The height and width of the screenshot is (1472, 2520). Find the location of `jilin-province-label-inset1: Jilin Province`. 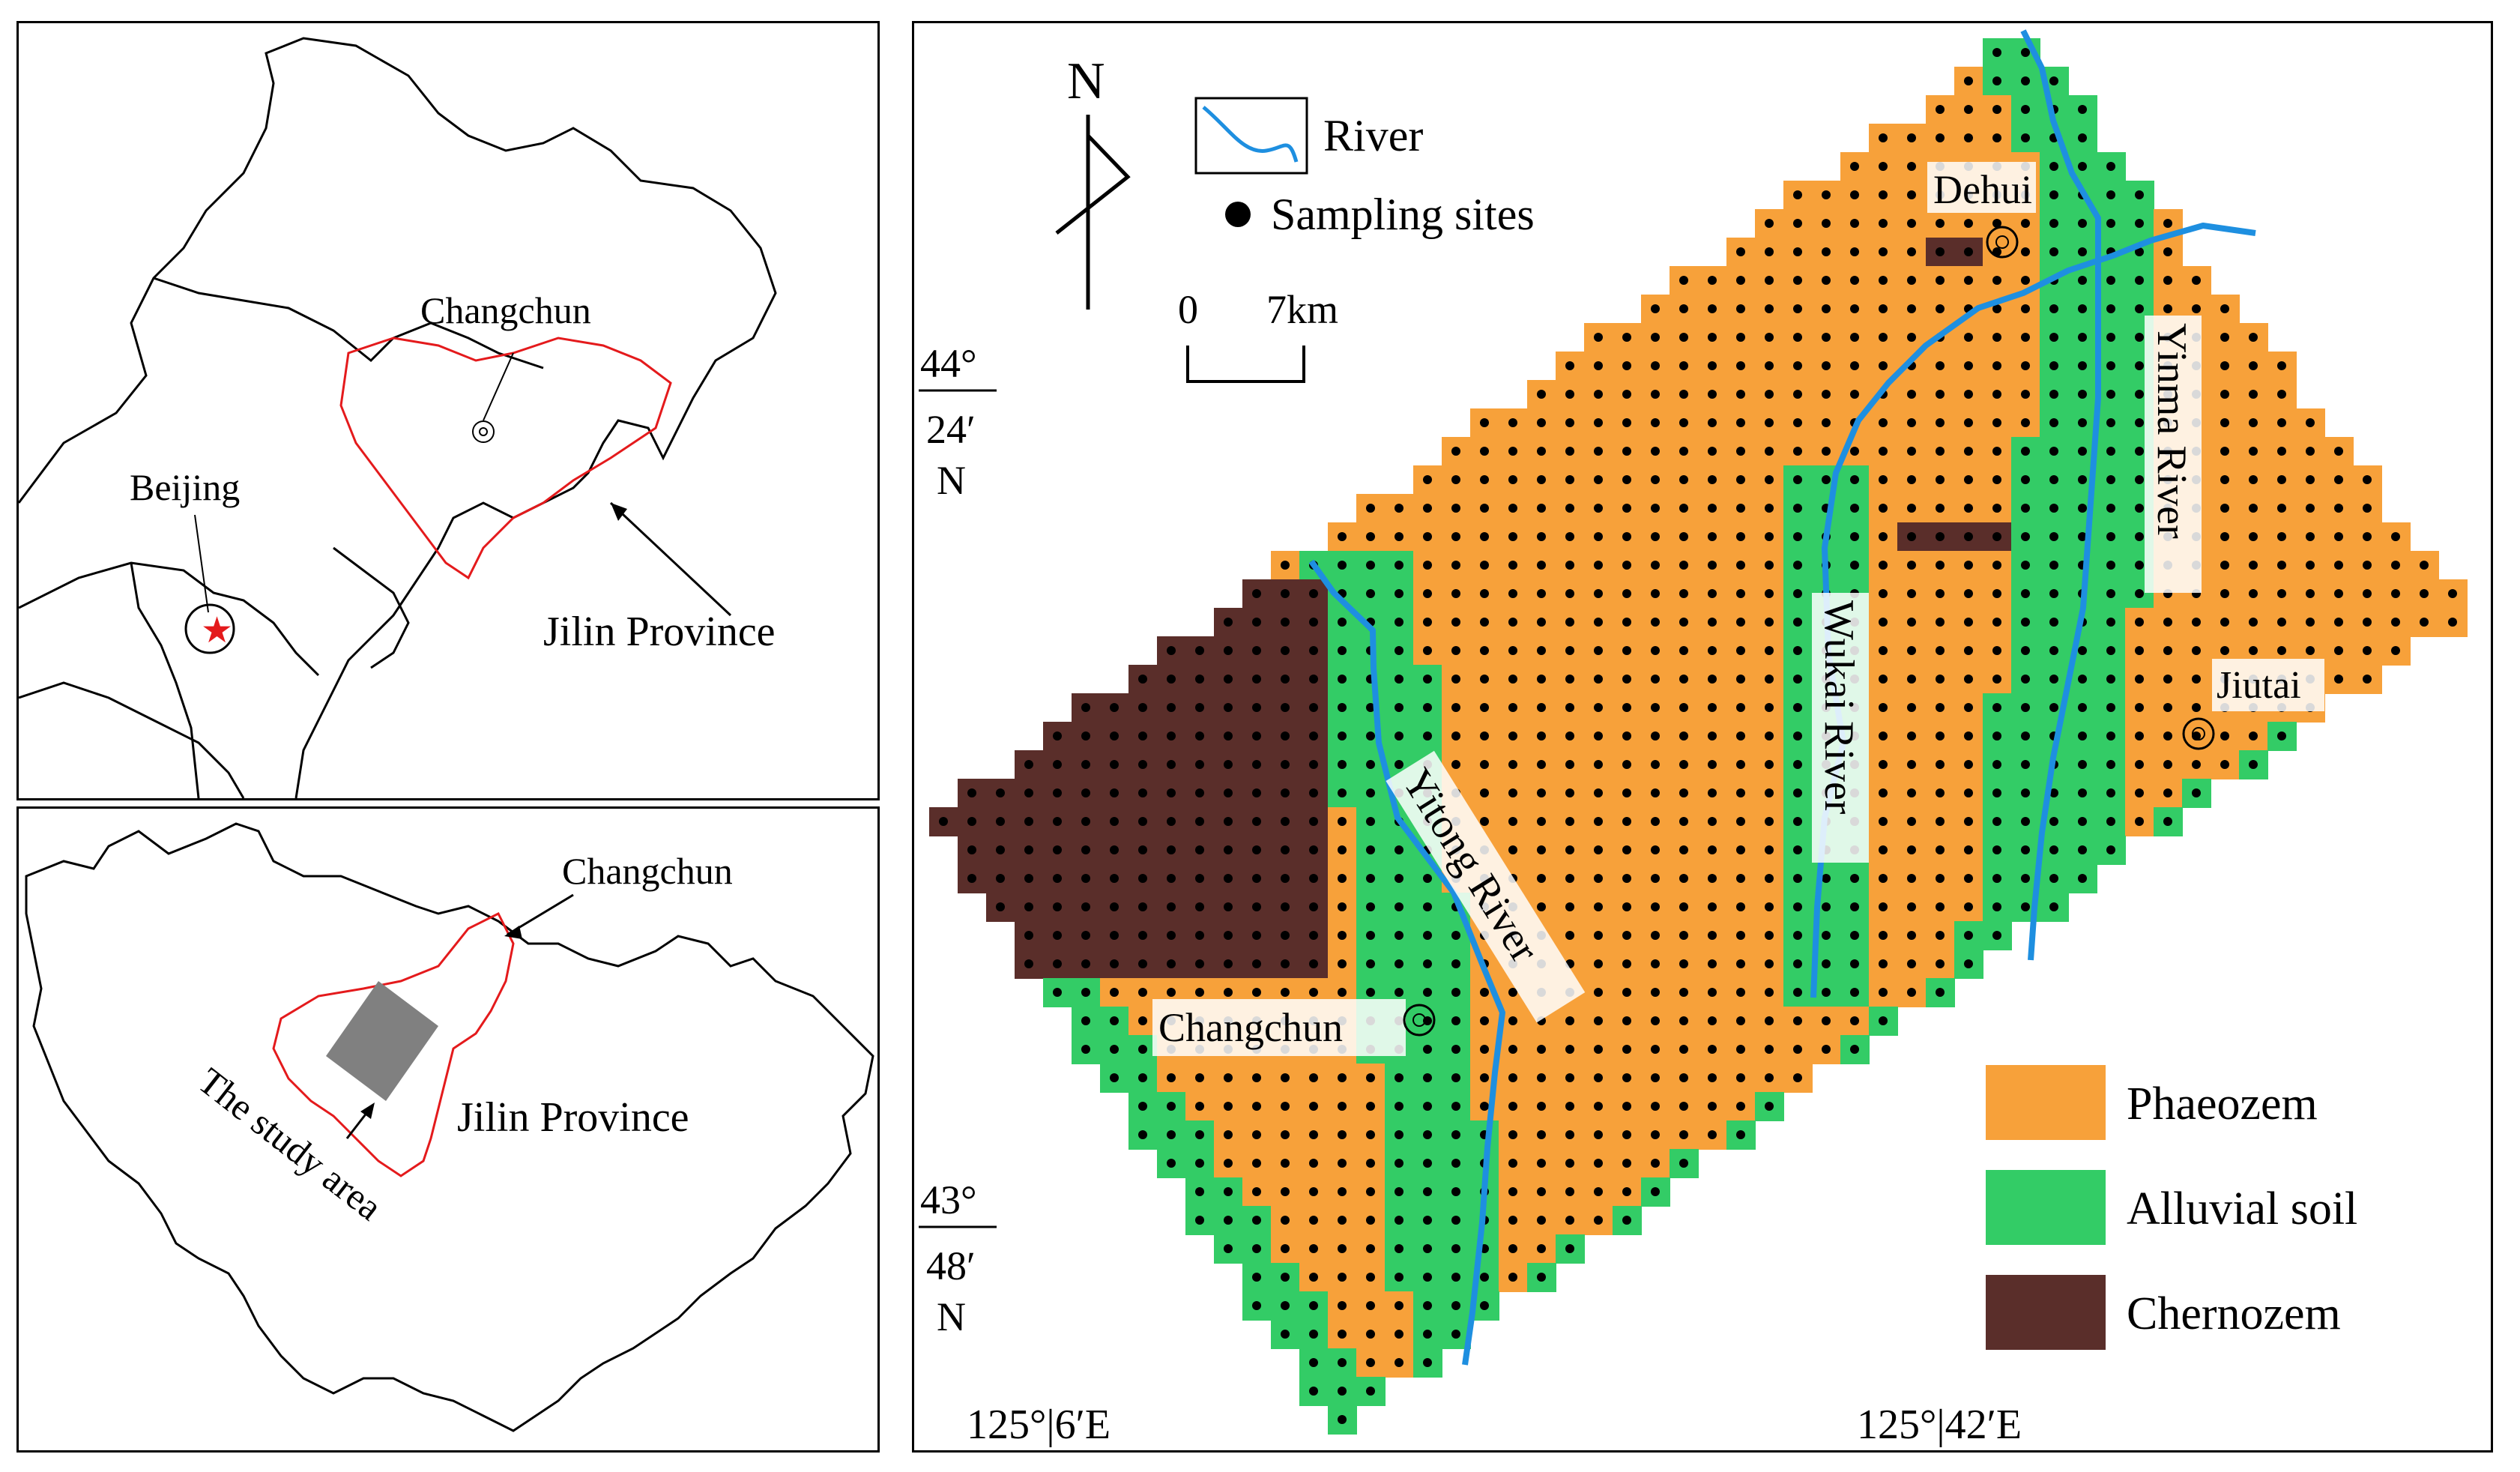

jilin-province-label-inset1: Jilin Province is located at coordinates (659, 632).